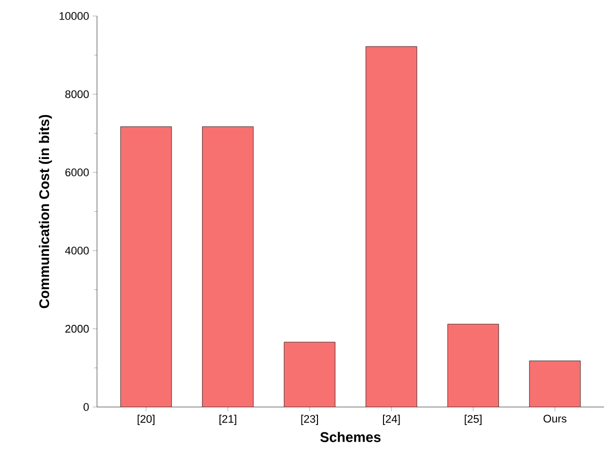 The width and height of the screenshot is (608, 470). I want to click on x-tick-label: [24], so click(391, 419).